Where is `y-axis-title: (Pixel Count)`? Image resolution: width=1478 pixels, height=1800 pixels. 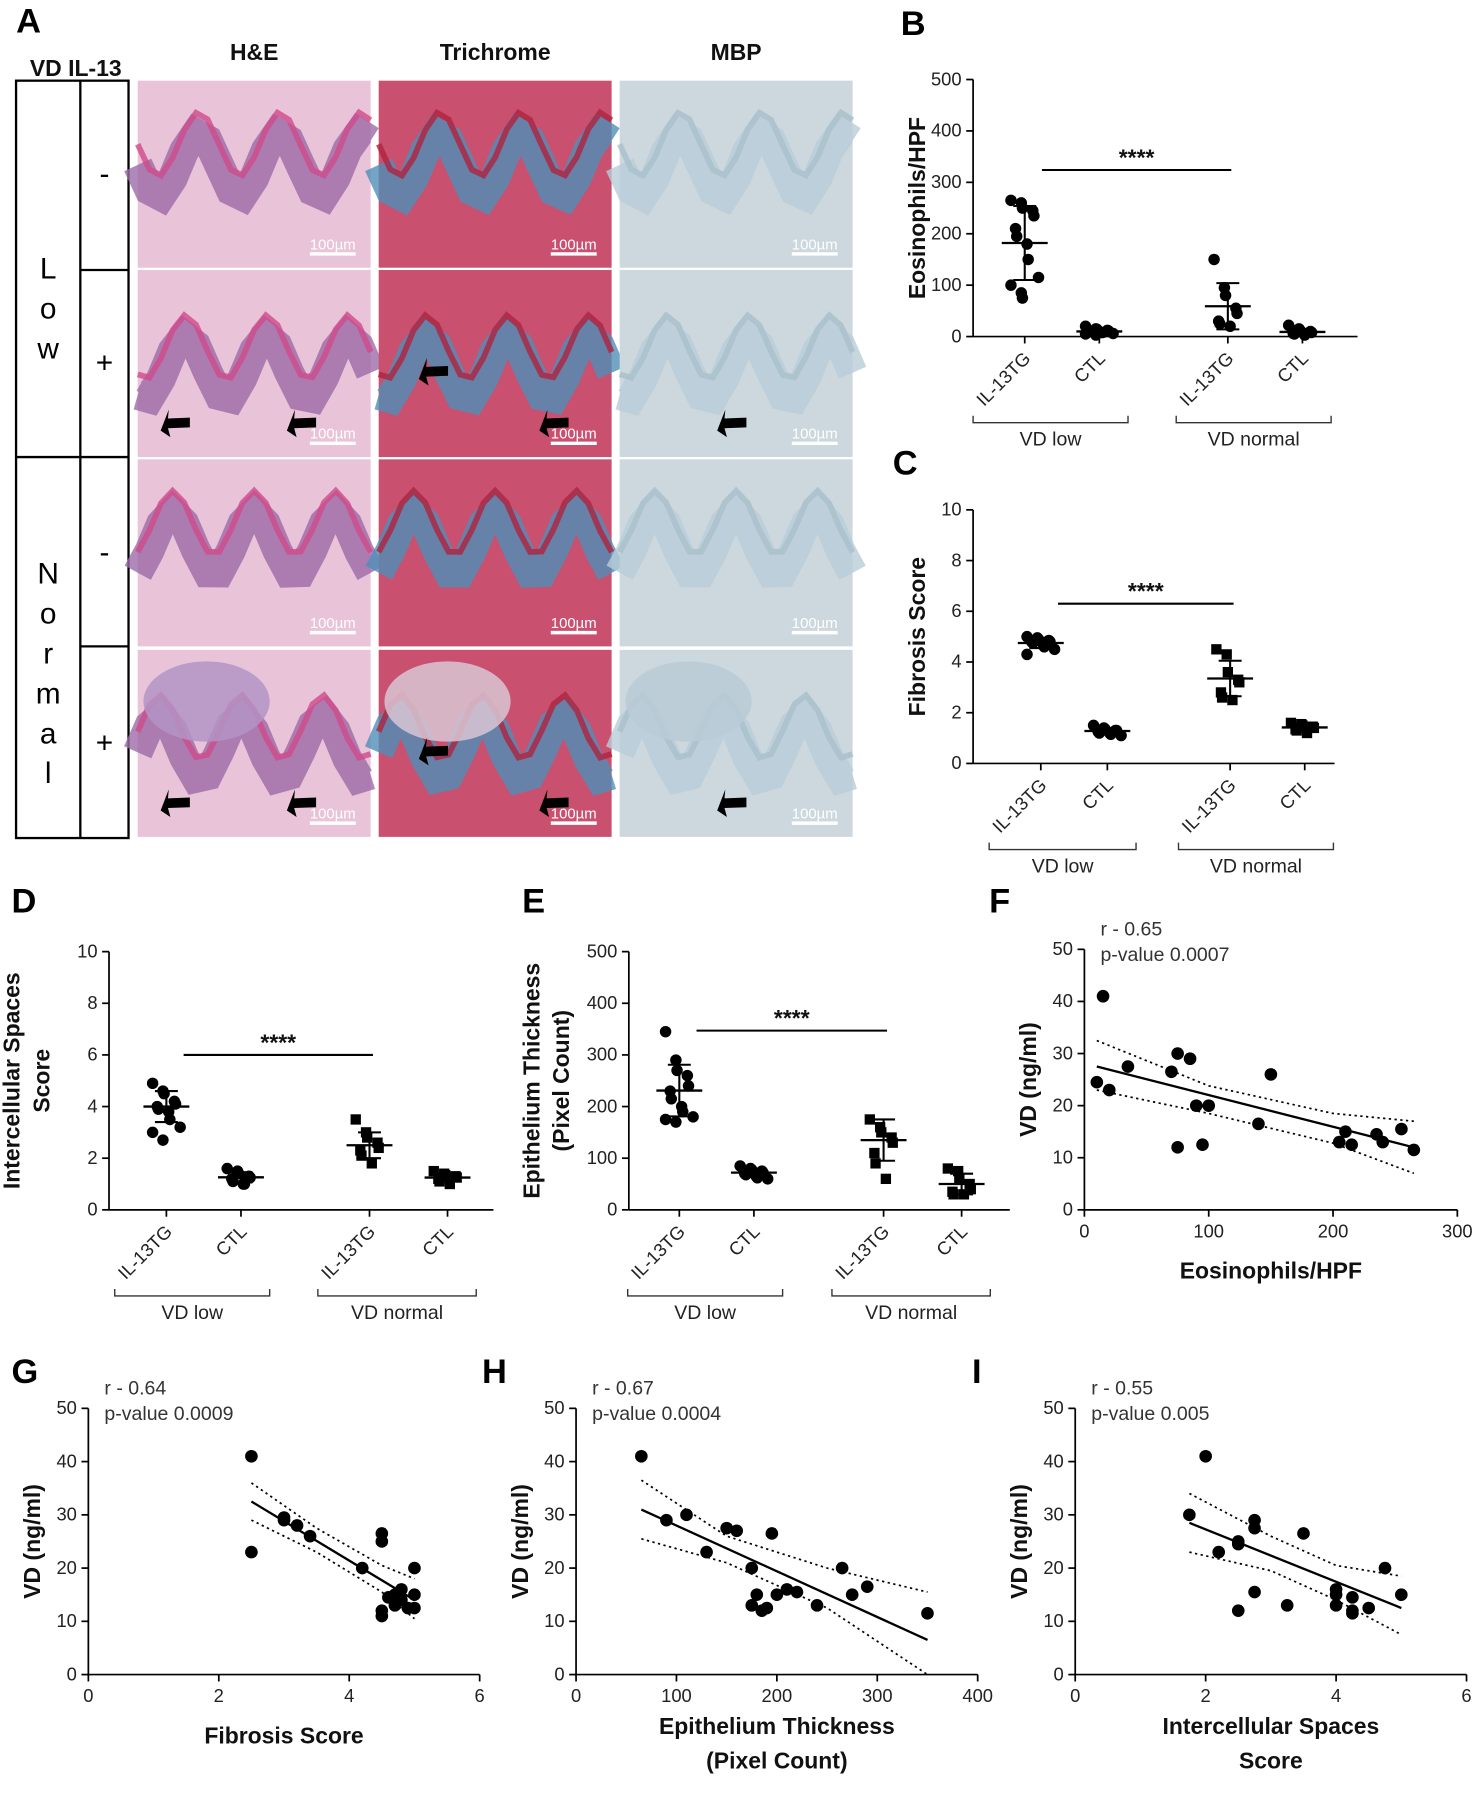
y-axis-title: (Pixel Count) is located at coordinates (561, 1080).